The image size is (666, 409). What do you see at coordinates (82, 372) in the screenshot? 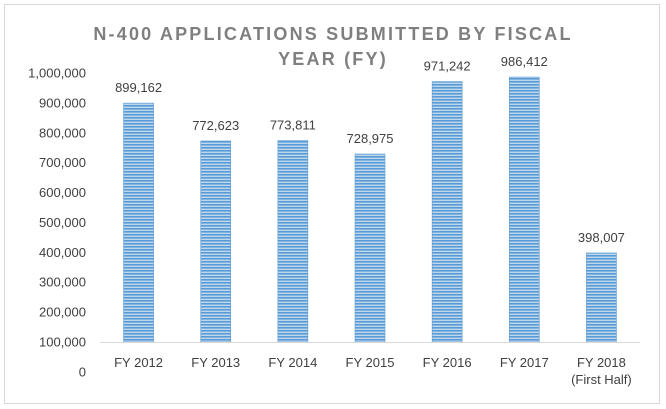
I see `y-tick-label: 0` at bounding box center [82, 372].